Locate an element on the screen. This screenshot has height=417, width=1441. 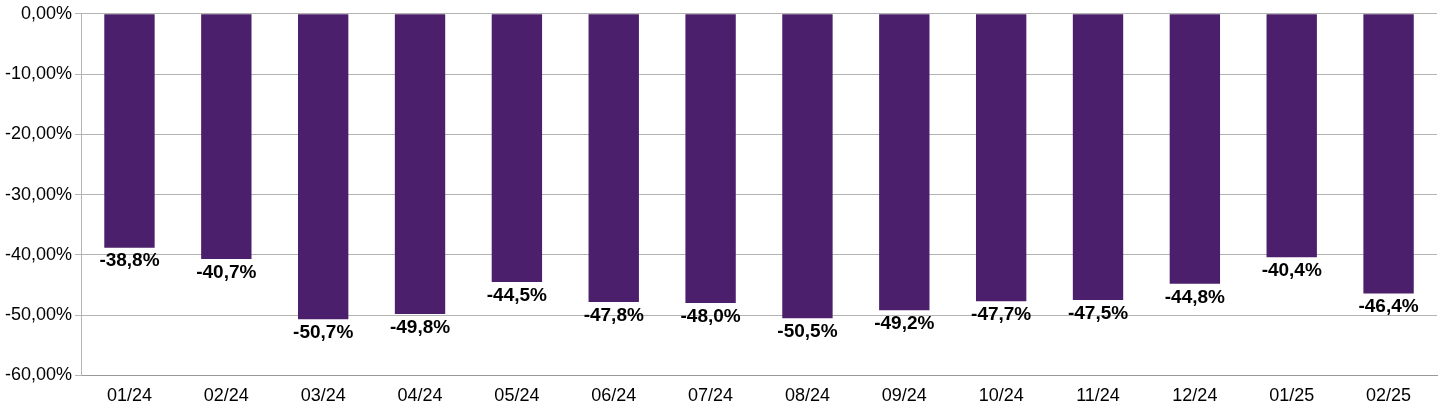
data-label: -47,5% is located at coordinates (1098, 312).